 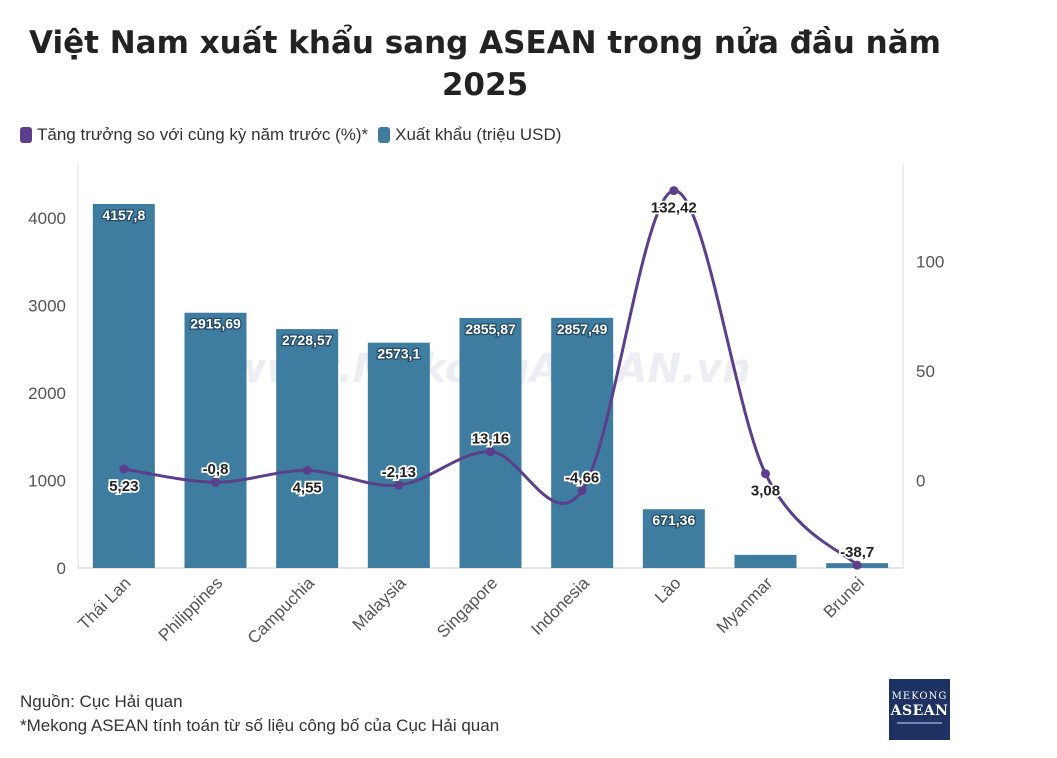 What do you see at coordinates (765, 491) in the screenshot?
I see `growth-value-label: 3,08` at bounding box center [765, 491].